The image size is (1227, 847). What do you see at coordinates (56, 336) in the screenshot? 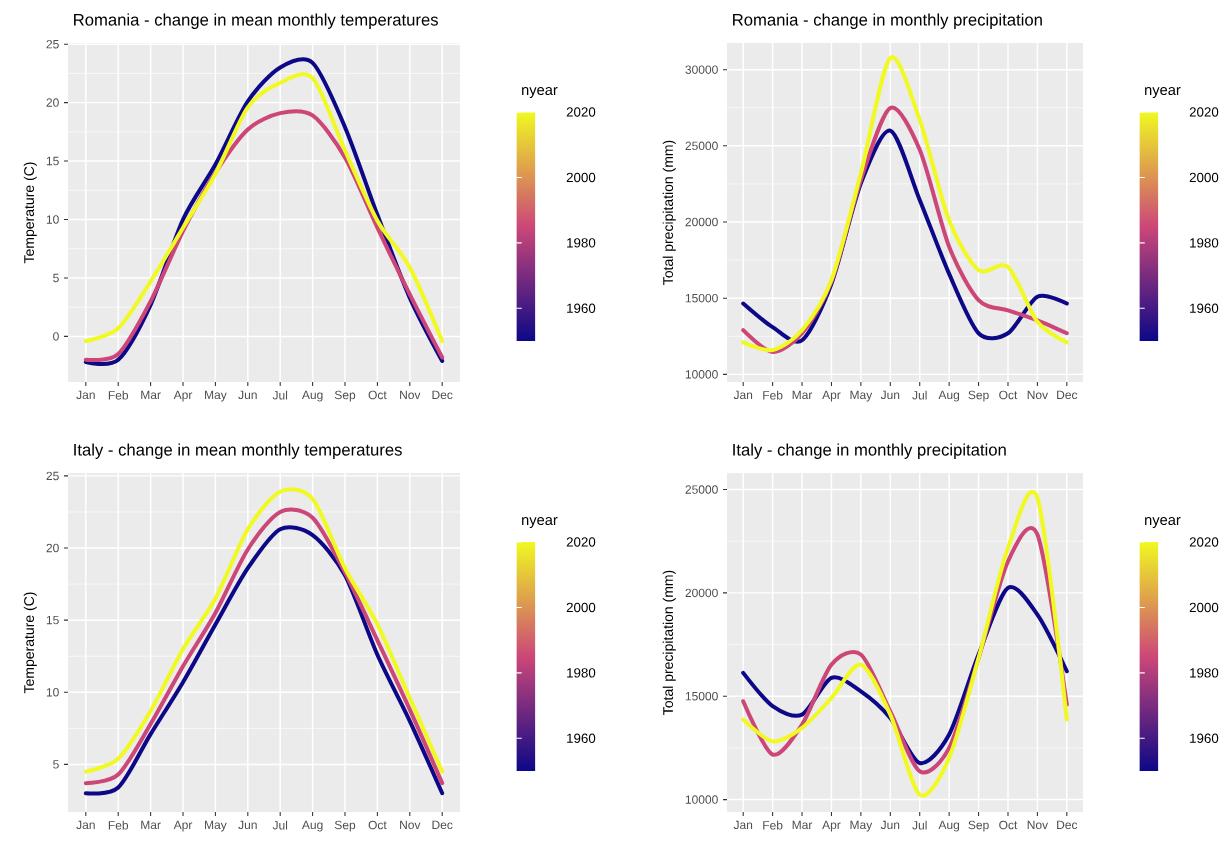
I see `y-tick-label: 0` at bounding box center [56, 336].